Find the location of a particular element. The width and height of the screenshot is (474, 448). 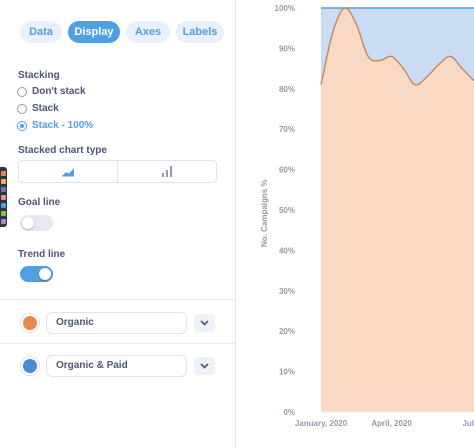

x-tick-label: January, 2020 is located at coordinates (321, 423).